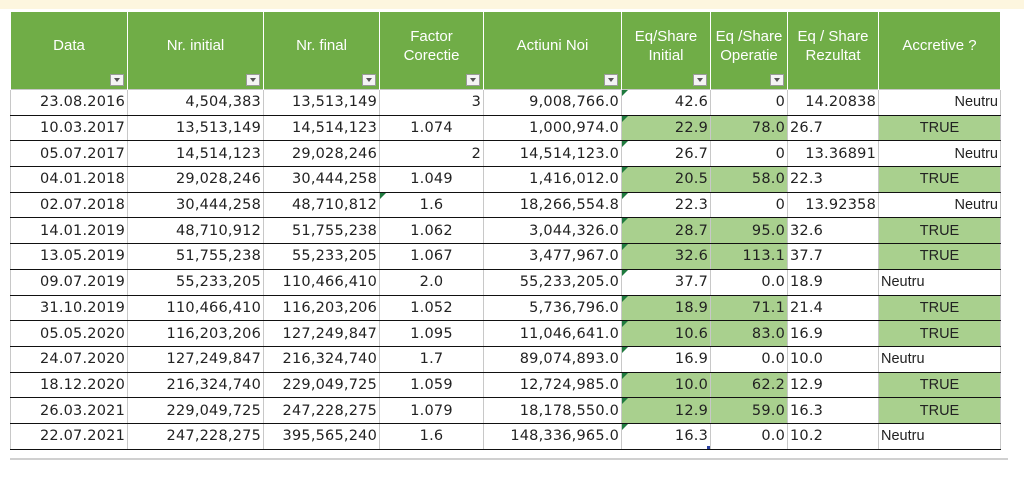 This screenshot has width=1024, height=478. What do you see at coordinates (321, 231) in the screenshot?
I see `cell-nr-final: 51,755,238` at bounding box center [321, 231].